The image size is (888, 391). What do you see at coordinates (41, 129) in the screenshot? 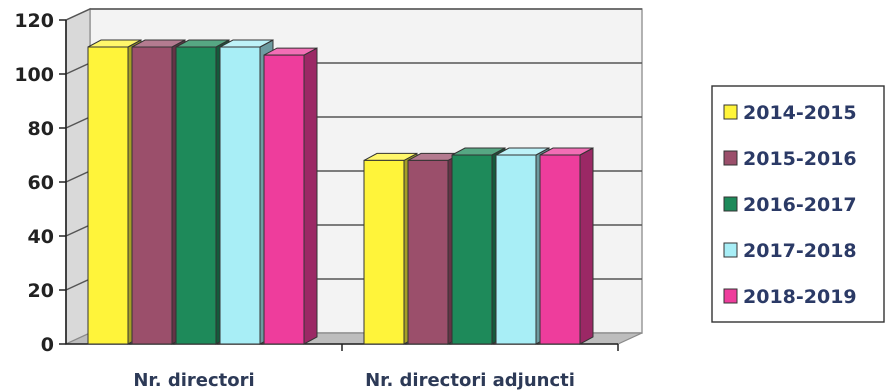
I see `y-tick-label: 80` at bounding box center [41, 129].